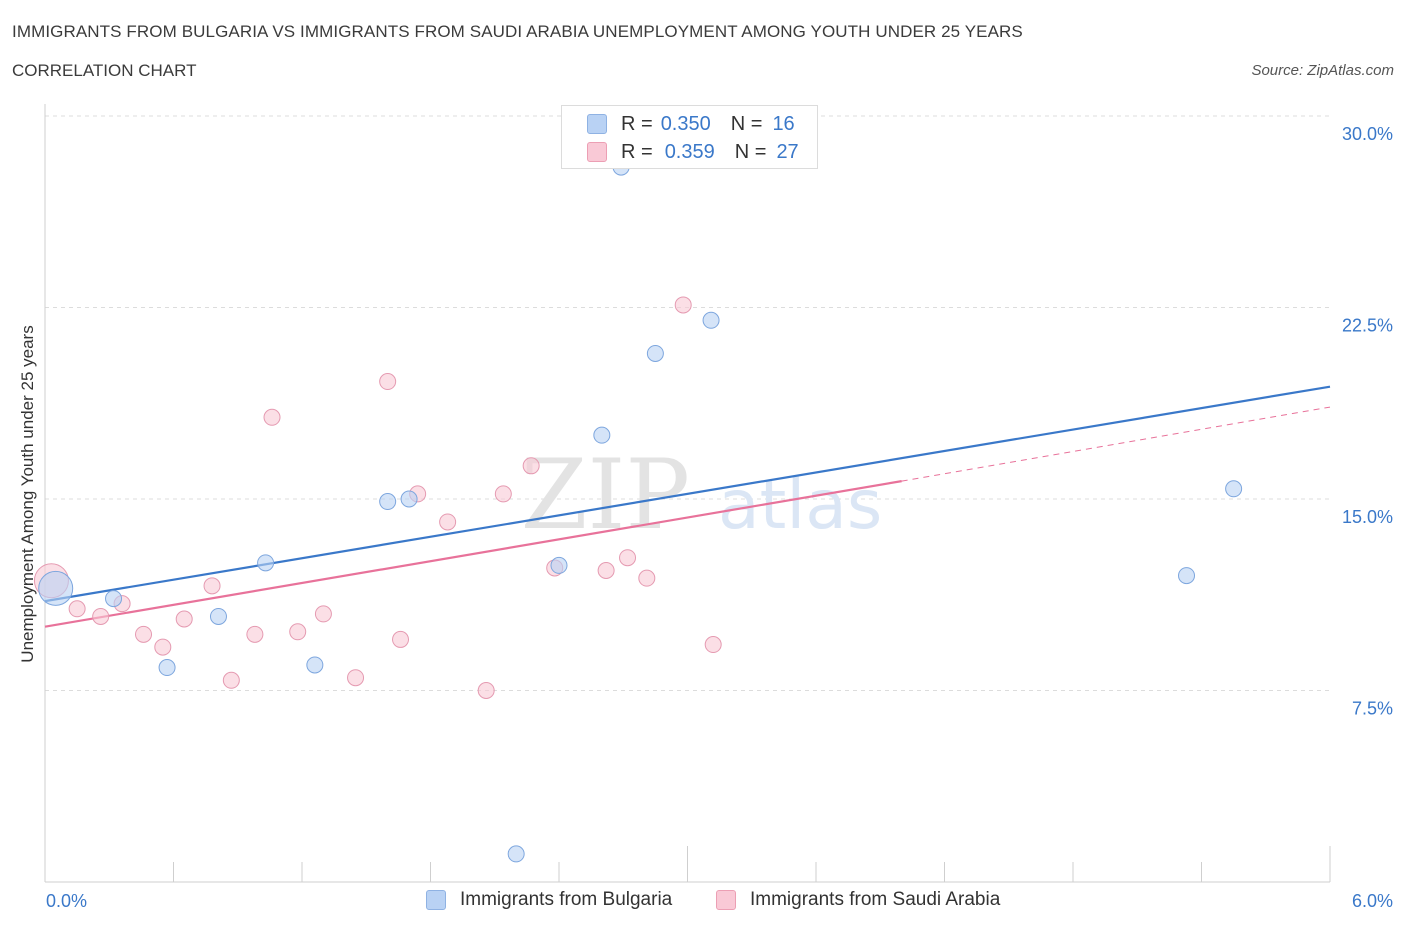  I want to click on y-tick-label: 7.5%, so click(1372, 709).